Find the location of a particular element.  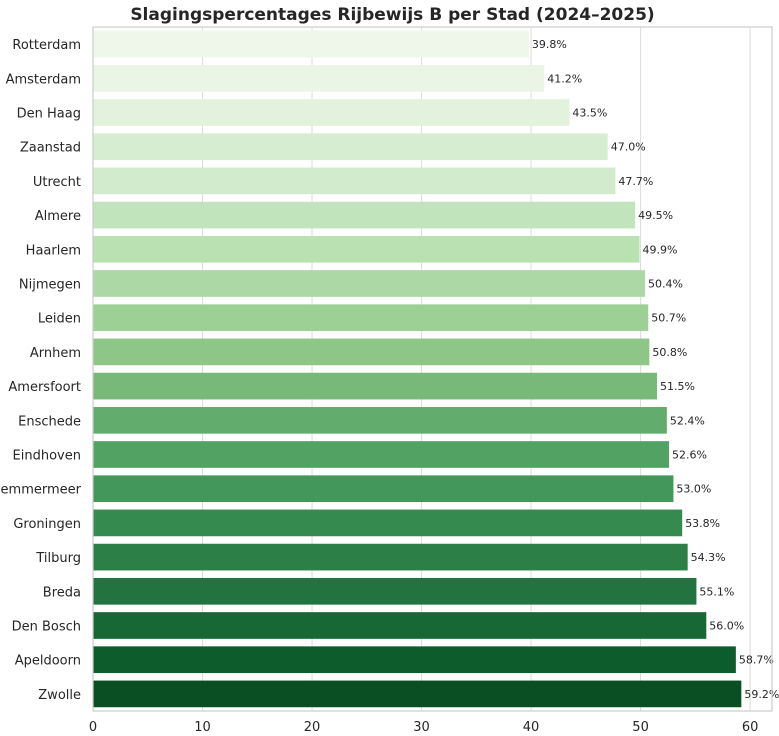

y-tick-label: Rotterdam is located at coordinates (46, 45).